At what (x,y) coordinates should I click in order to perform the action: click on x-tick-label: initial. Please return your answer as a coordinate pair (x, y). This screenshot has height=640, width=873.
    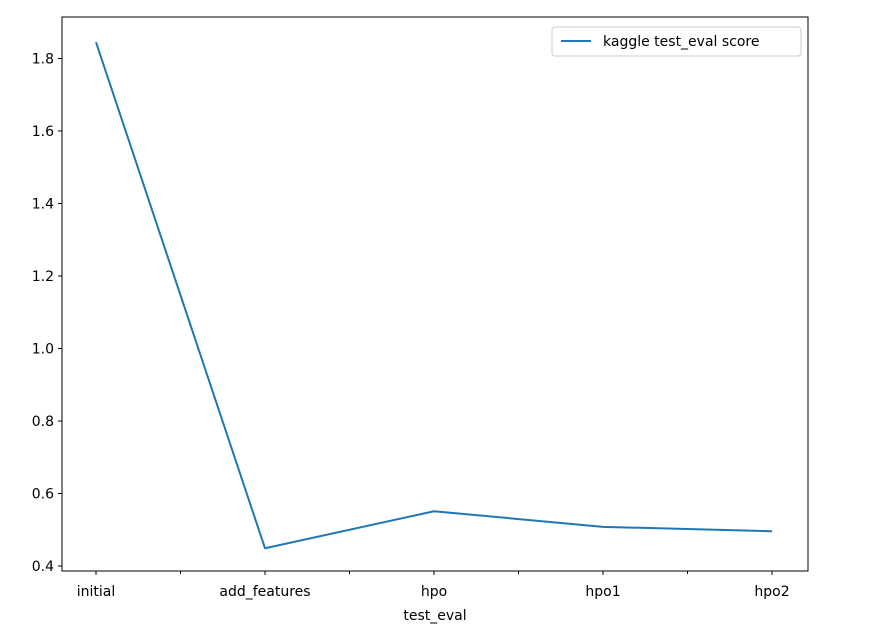
    Looking at the image, I should click on (96, 592).